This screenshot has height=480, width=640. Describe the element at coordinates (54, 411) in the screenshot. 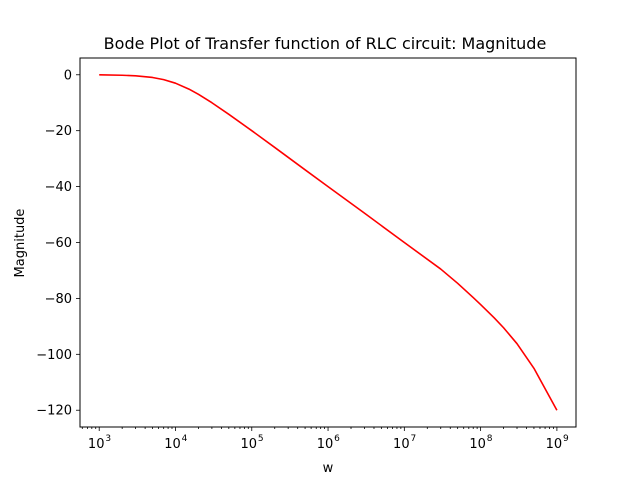

I see `y-tick-label: −120` at that location.